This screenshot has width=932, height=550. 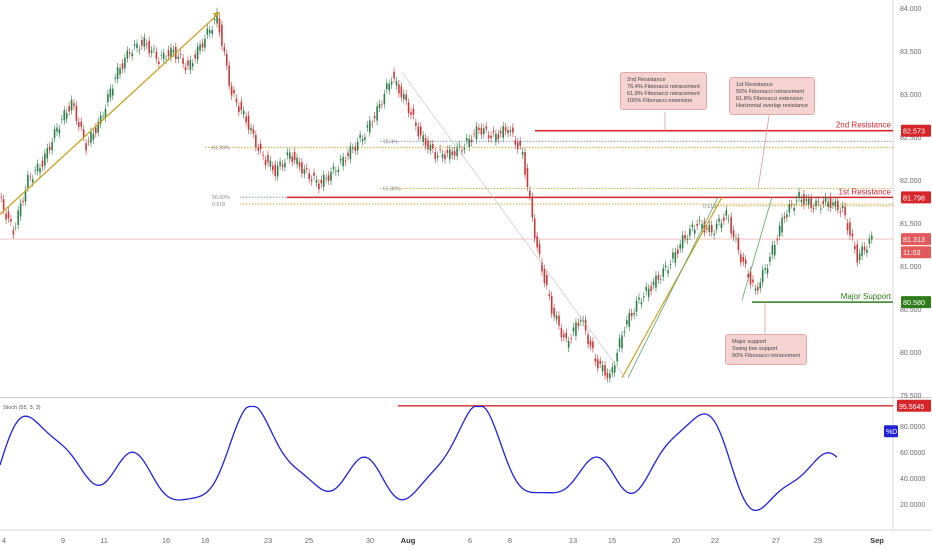 I want to click on price-tick-label: 82.500, so click(x=911, y=138).